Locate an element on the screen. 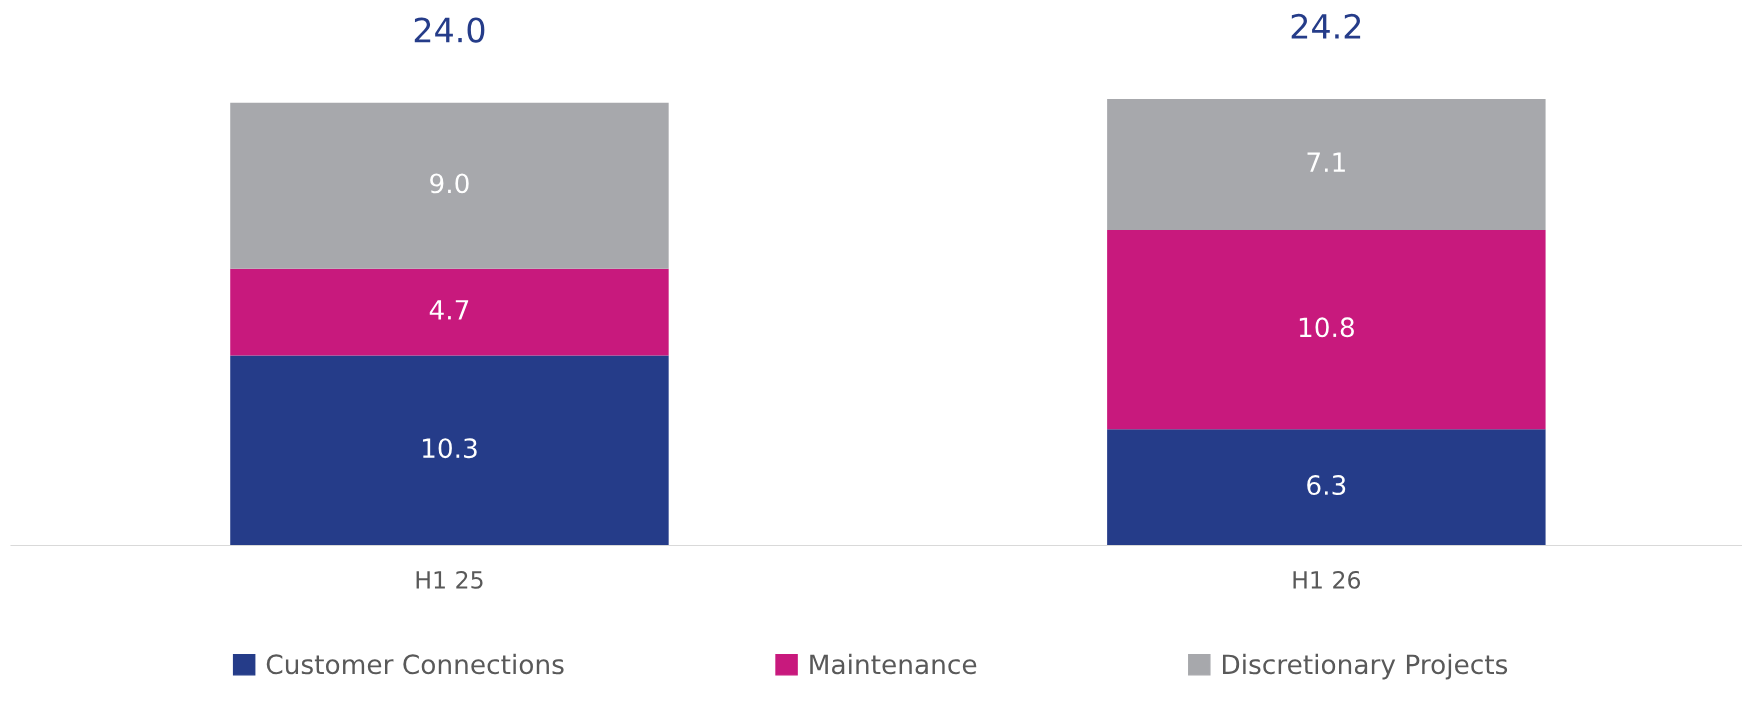  x-tick-label: H1 26 is located at coordinates (1327, 579).